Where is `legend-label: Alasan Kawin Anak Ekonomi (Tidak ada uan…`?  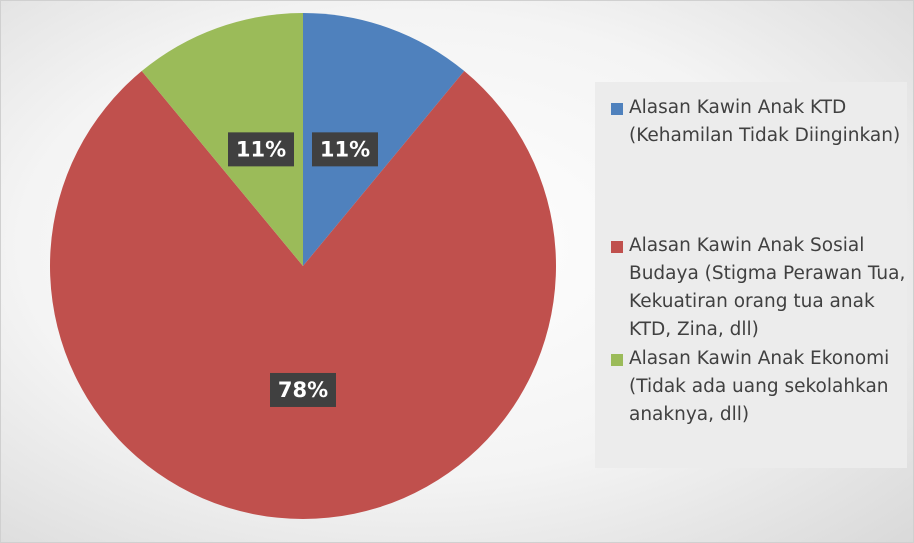
legend-label: Alasan Kawin Anak Ekonomi (Tidak ada uan… is located at coordinates (759, 386).